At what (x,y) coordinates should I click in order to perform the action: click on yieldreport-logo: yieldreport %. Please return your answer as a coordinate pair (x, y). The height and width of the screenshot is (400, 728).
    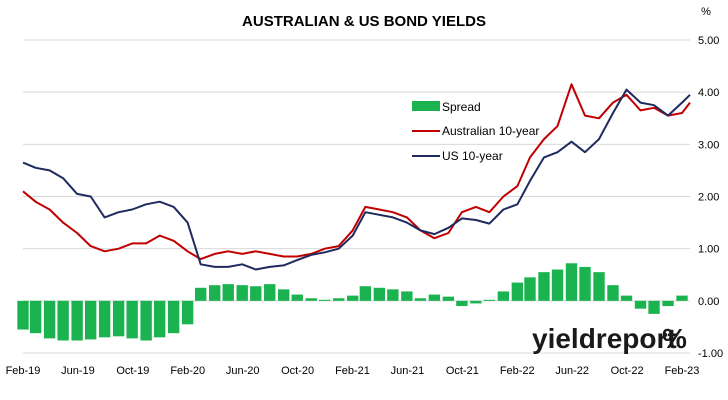
    Looking at the image, I should click on (609, 338).